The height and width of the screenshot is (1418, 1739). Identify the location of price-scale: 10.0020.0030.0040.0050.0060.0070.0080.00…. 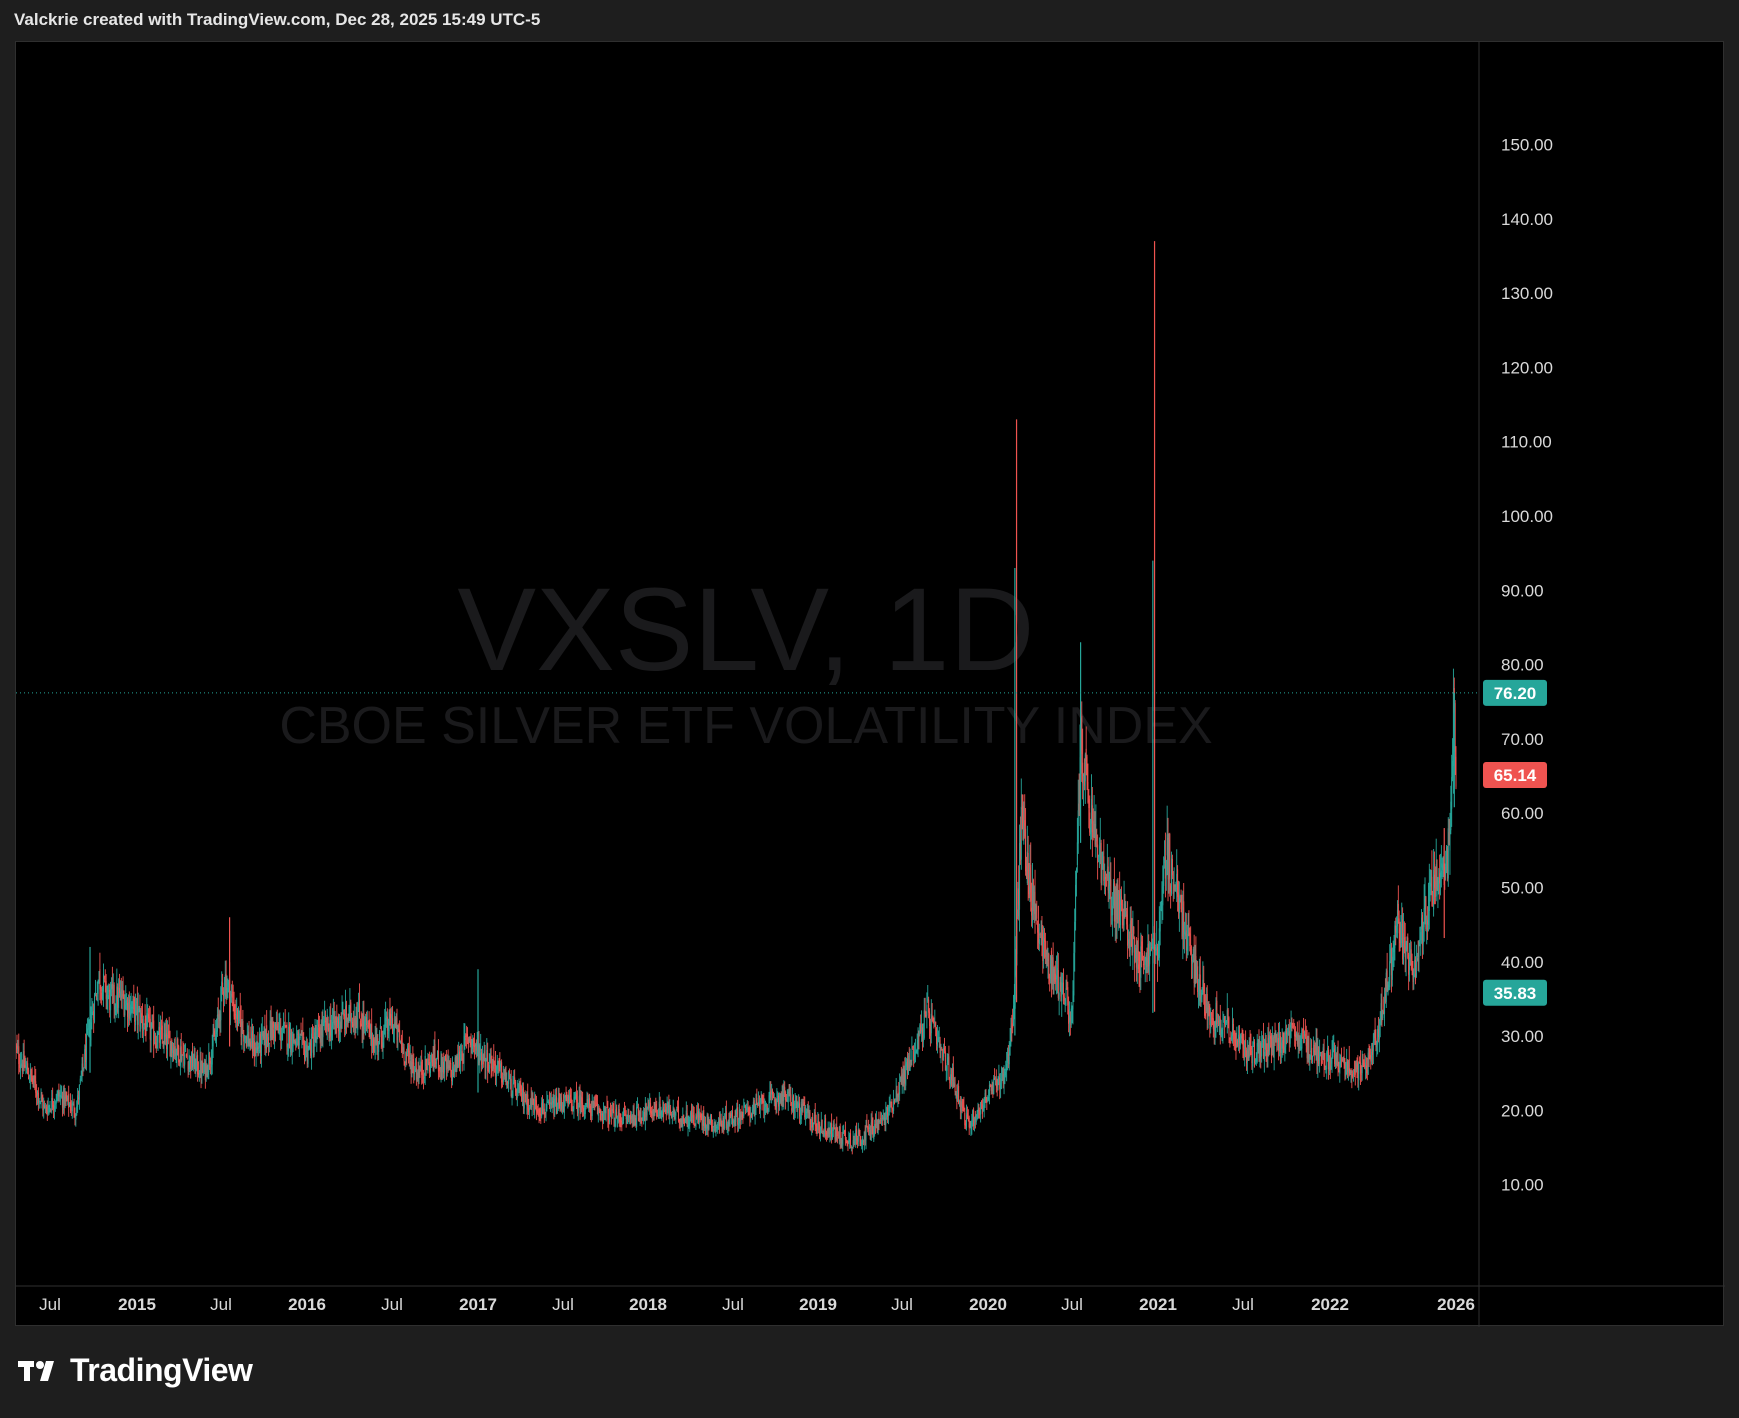
(1527, 665).